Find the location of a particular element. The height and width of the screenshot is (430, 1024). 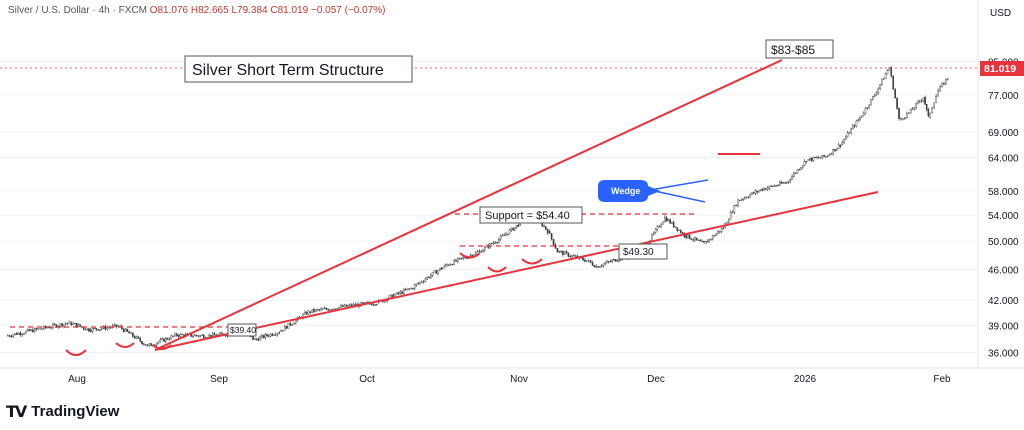

level-49-box is located at coordinates (643, 251).